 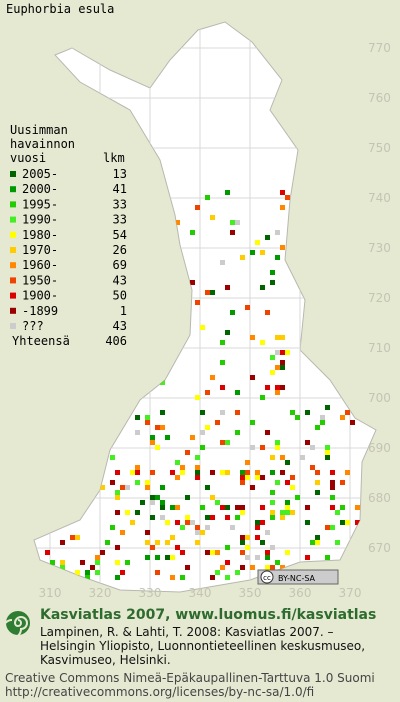 What do you see at coordinates (300, 593) in the screenshot?
I see `x-tick-label: 360` at bounding box center [300, 593].